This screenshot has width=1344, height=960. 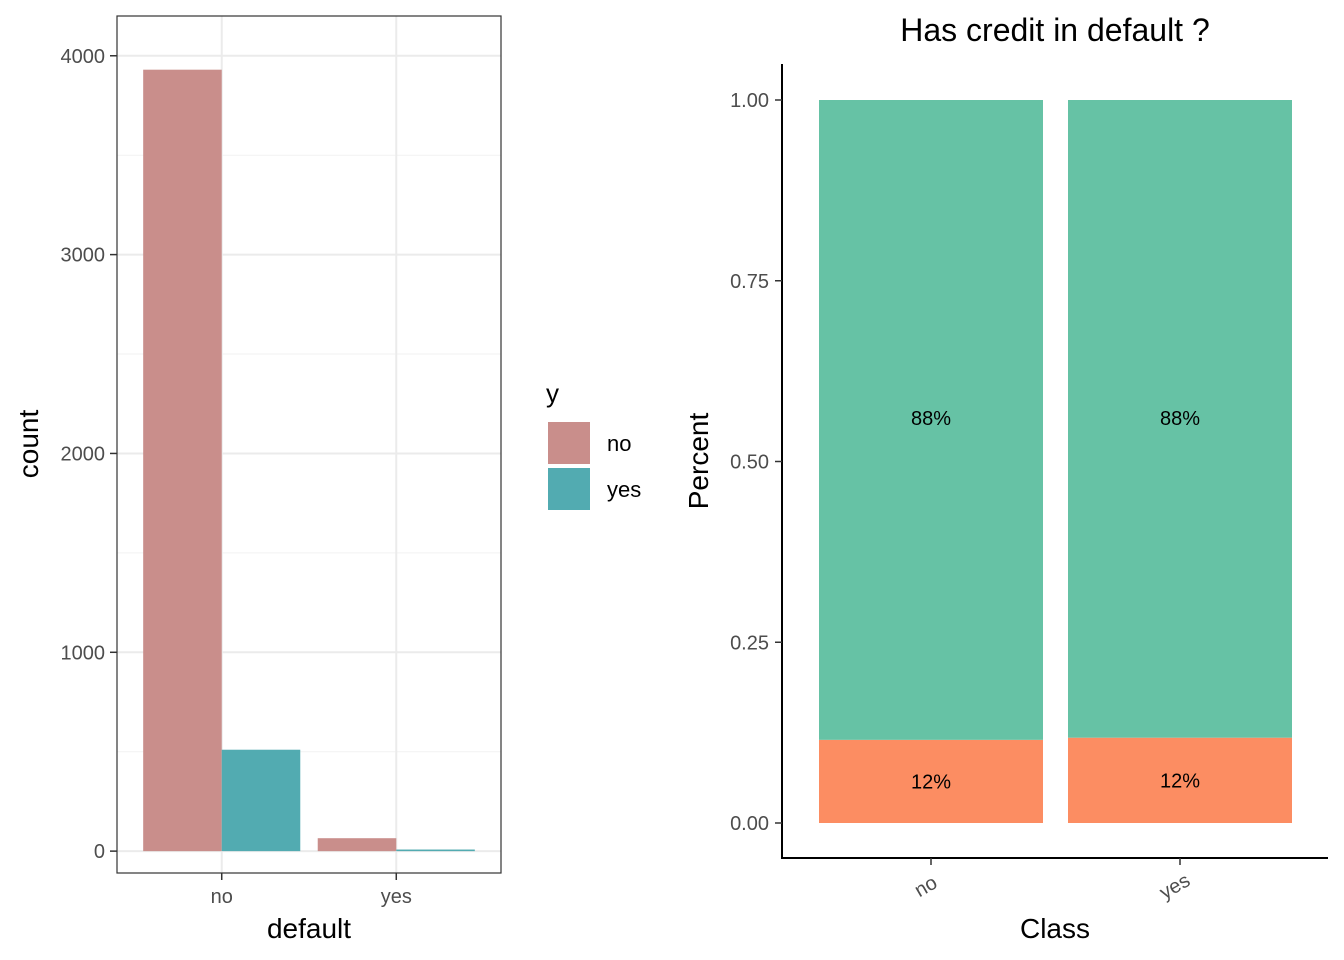 I want to click on legend-title: y, so click(x=552, y=393).